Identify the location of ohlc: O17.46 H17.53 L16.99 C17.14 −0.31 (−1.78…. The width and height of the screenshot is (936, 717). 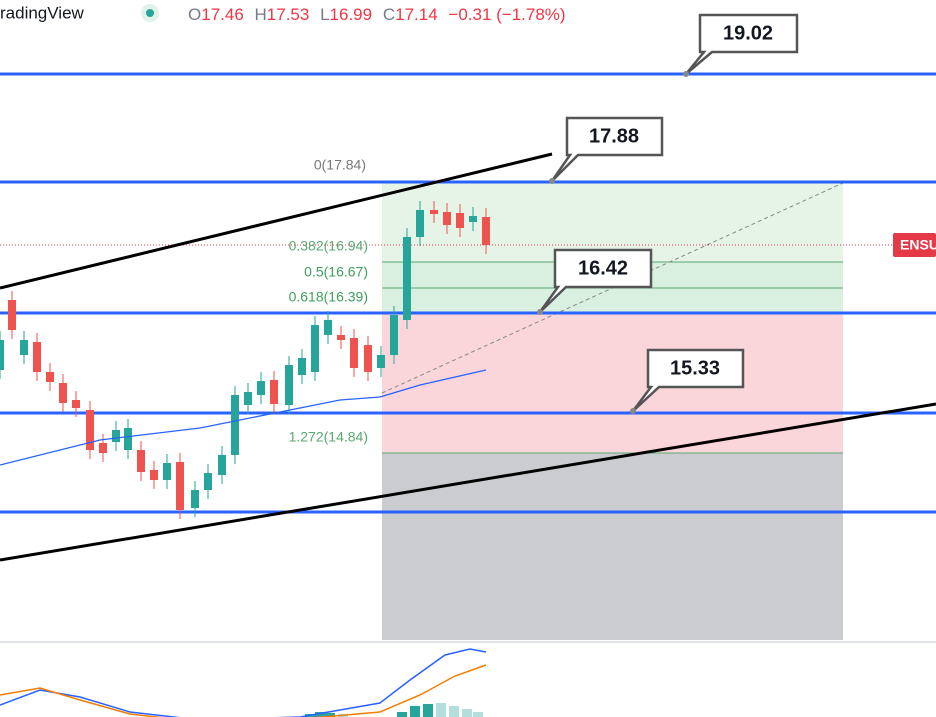
(377, 14).